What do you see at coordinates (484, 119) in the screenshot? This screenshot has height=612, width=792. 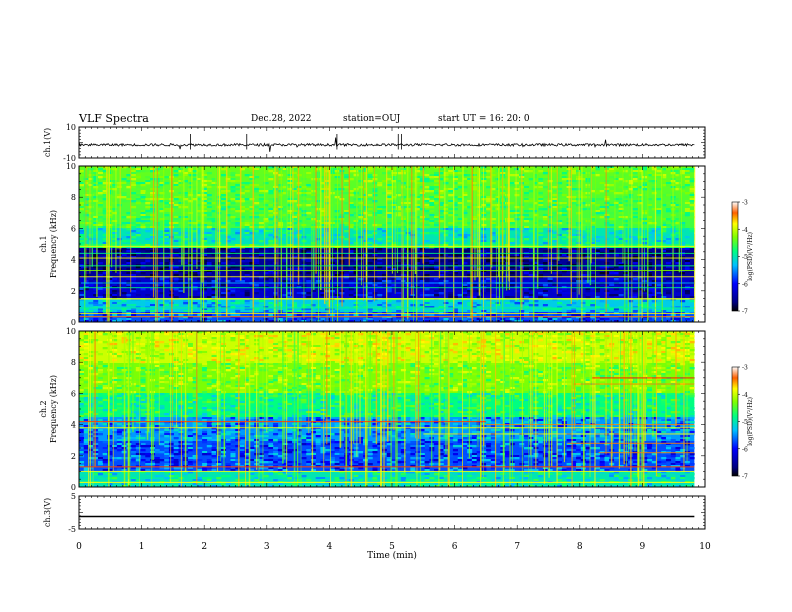 I see `start-time-label: start UT = 16: 20: 0` at bounding box center [484, 119].